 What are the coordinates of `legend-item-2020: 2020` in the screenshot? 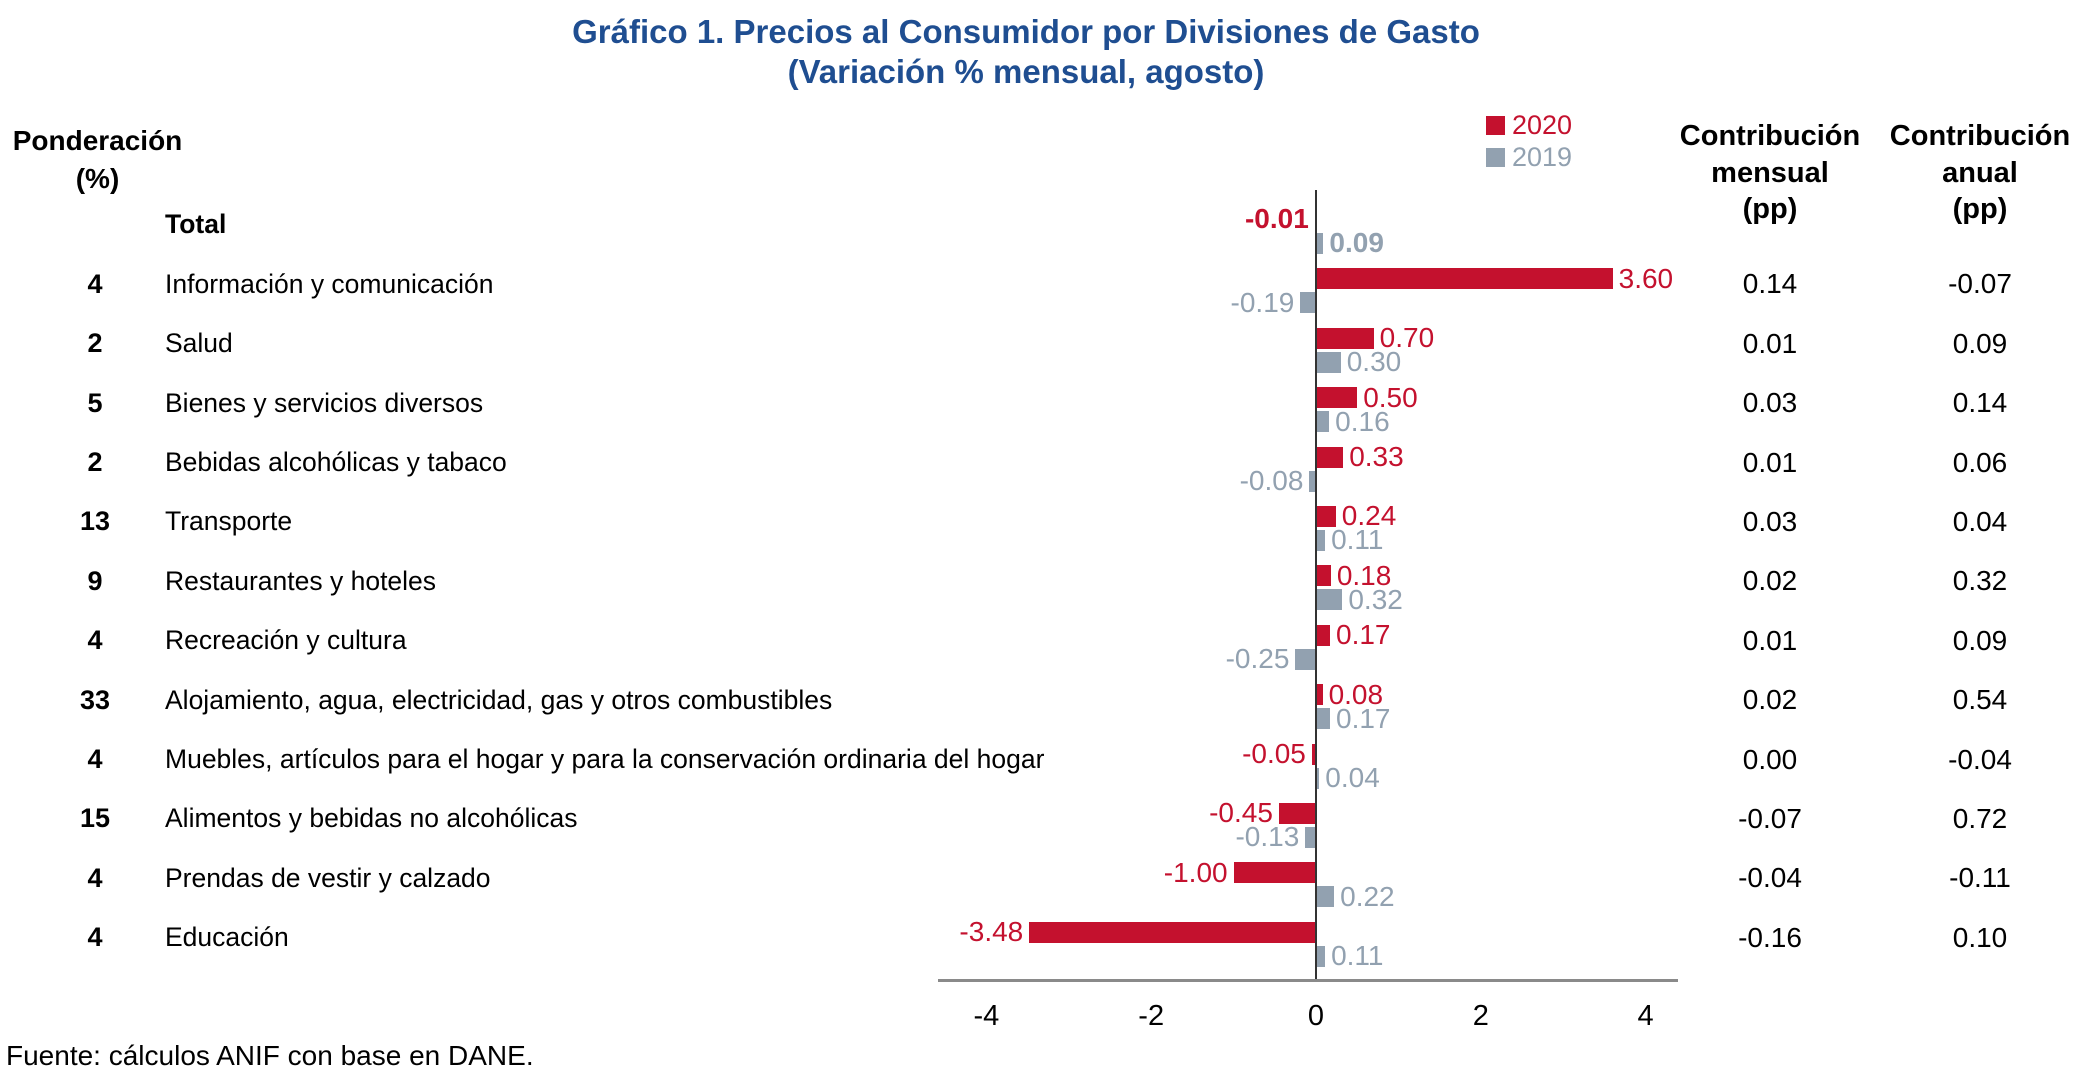 It's located at (1529, 125).